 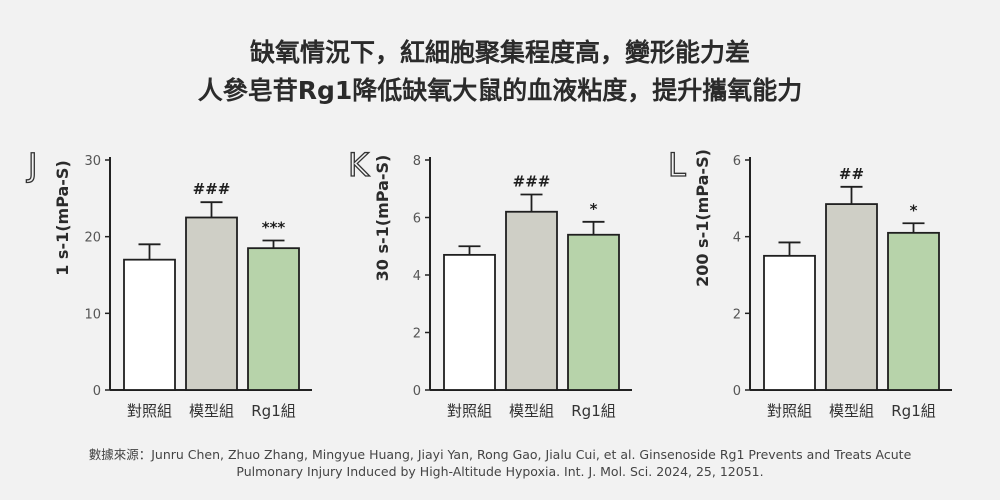 I want to click on y-tick-label: 8, so click(x=417, y=161).